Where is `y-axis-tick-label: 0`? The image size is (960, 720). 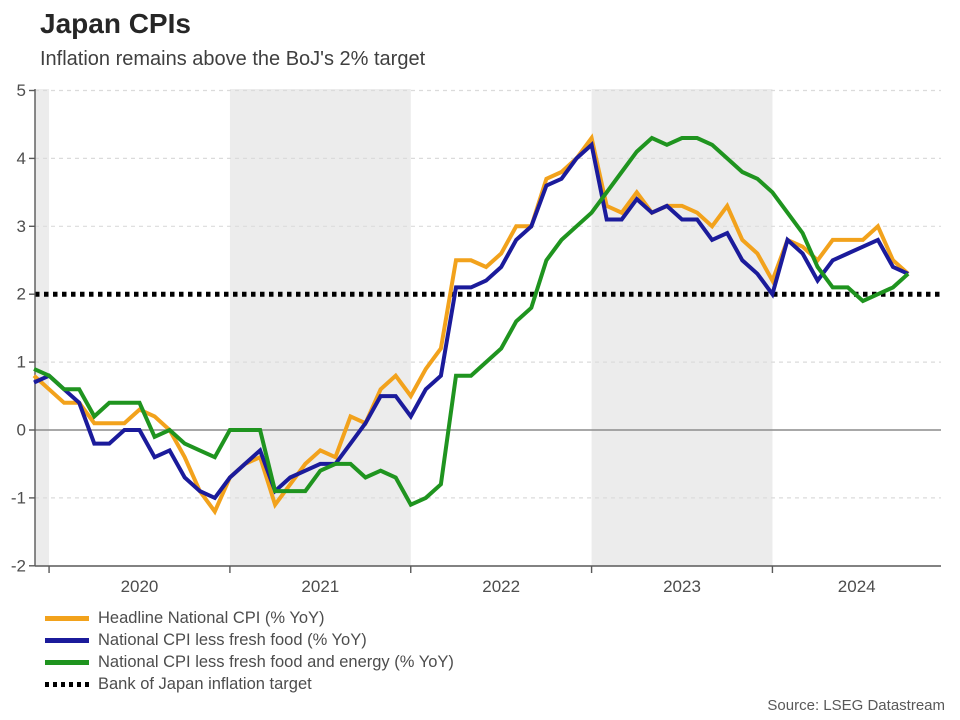
y-axis-tick-label: 0 is located at coordinates (21, 430).